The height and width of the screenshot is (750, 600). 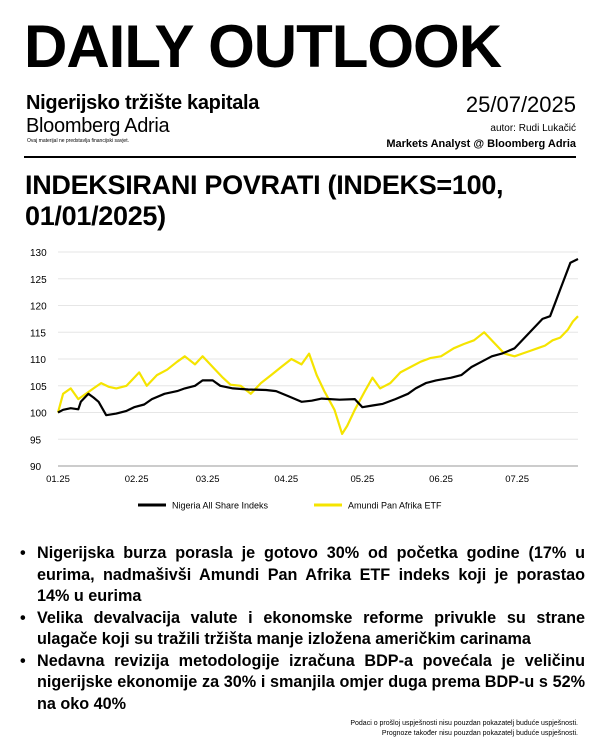 What do you see at coordinates (317, 375) in the screenshot?
I see `series-line-amundi-pan-africa` at bounding box center [317, 375].